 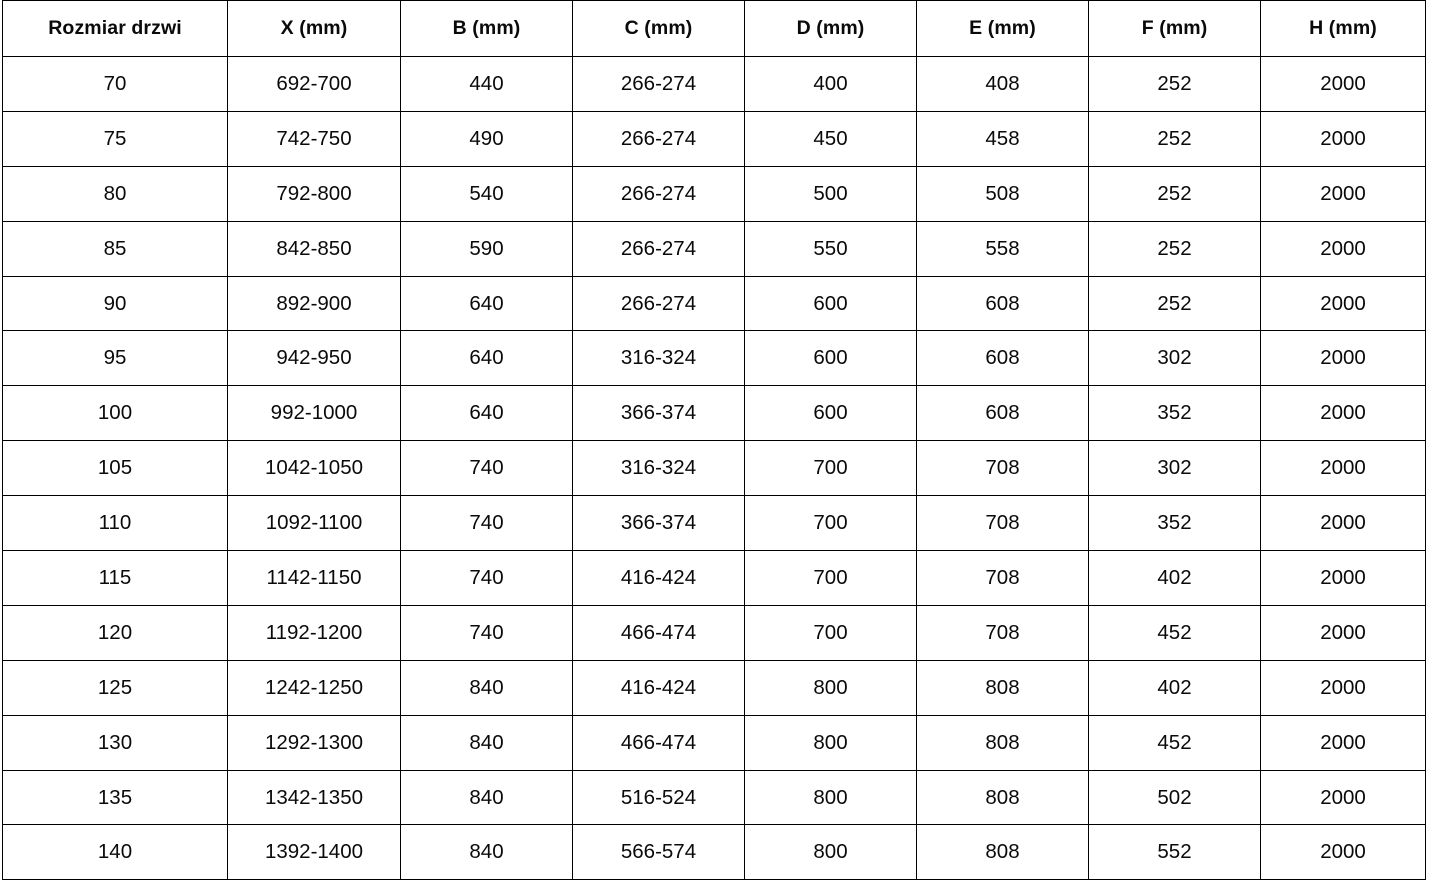 I want to click on table-cell-f: 352, so click(x=1174, y=413).